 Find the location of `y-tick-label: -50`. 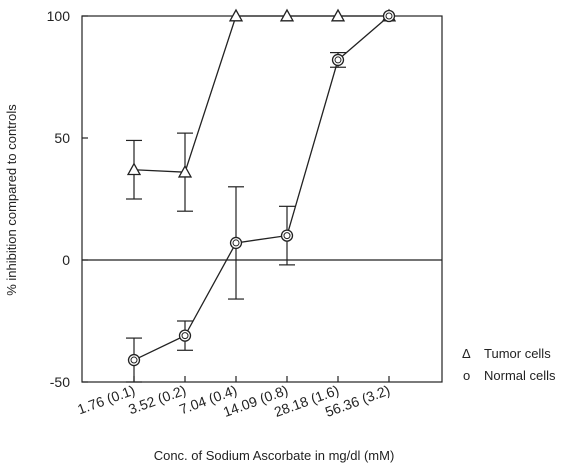

y-tick-label: -50 is located at coordinates (60, 382).